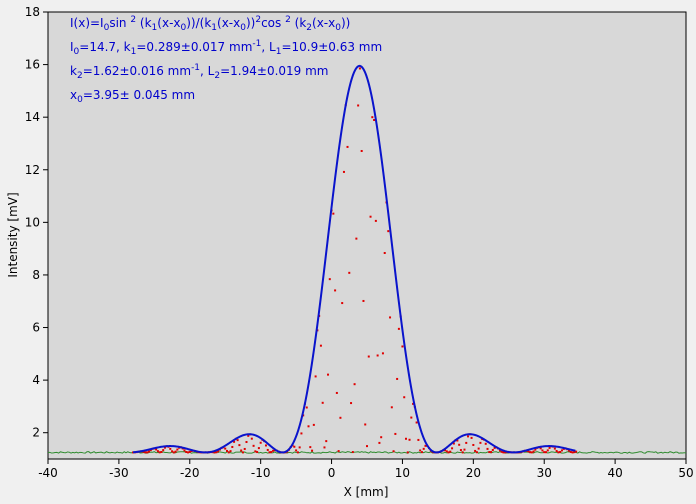 The width and height of the screenshot is (696, 504). I want to click on y-tick-label: 12, so click(32, 170).